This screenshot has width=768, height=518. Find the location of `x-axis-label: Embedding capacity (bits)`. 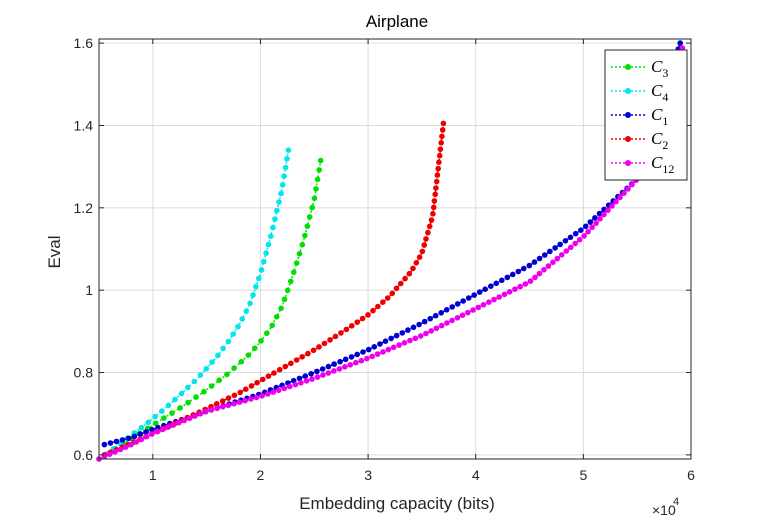

x-axis-label: Embedding capacity (bits) is located at coordinates (397, 503).